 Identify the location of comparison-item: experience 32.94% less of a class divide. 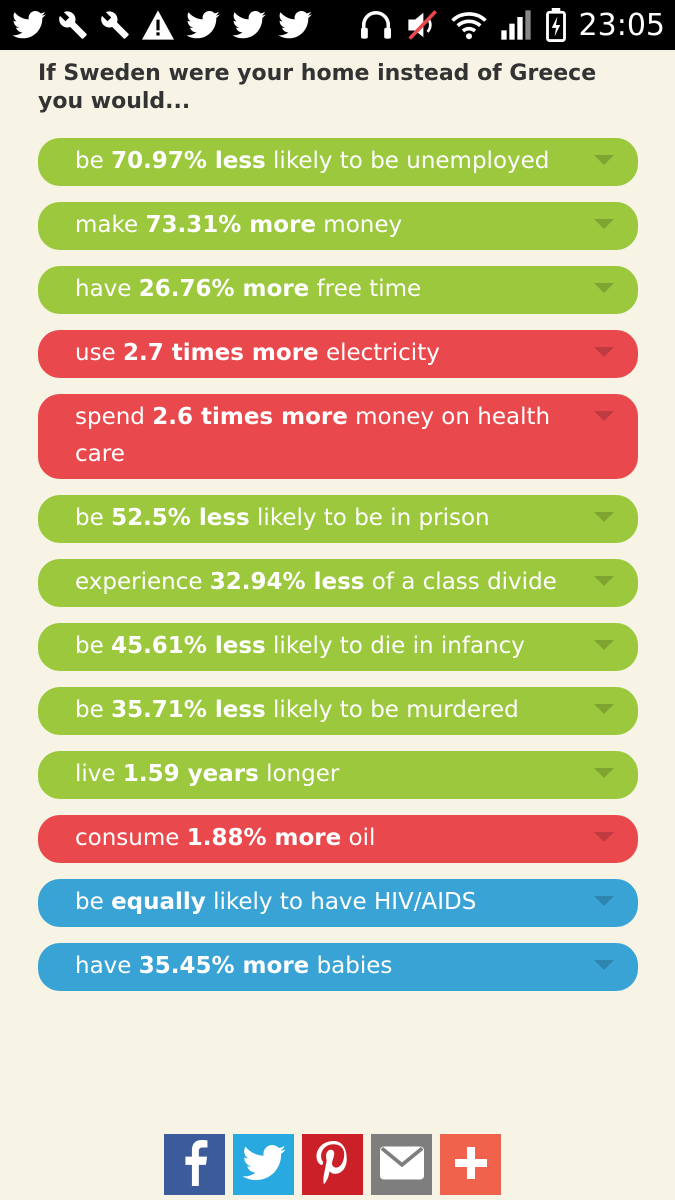
(338, 583).